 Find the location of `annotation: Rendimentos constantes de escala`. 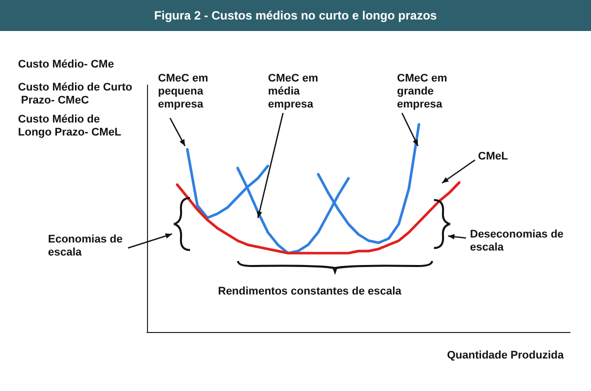

annotation: Rendimentos constantes de escala is located at coordinates (310, 292).